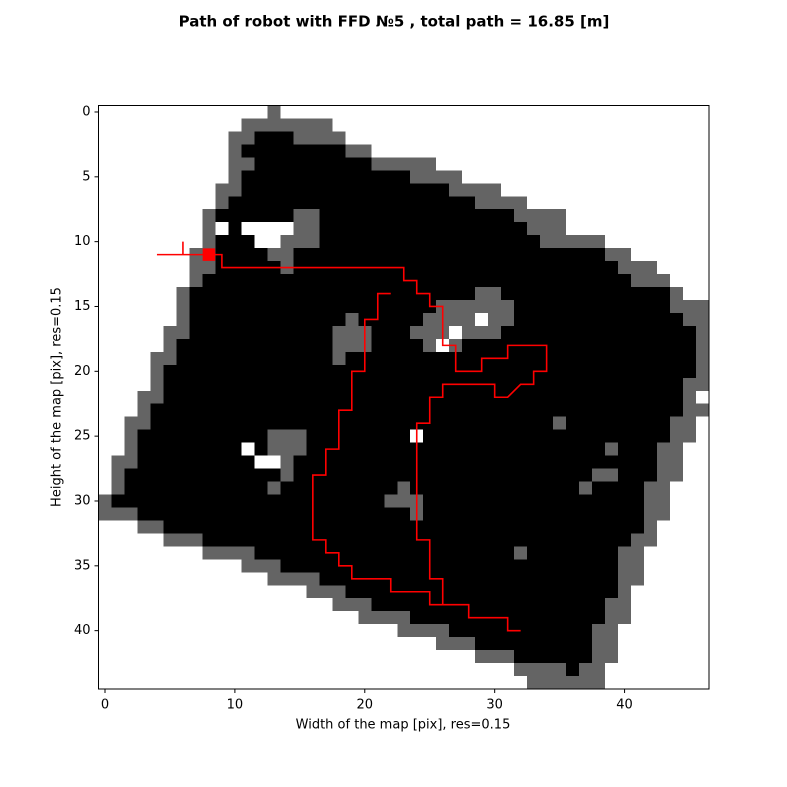 Image resolution: width=787 pixels, height=787 pixels. What do you see at coordinates (494, 705) in the screenshot?
I see `x-tick-label: 30` at bounding box center [494, 705].